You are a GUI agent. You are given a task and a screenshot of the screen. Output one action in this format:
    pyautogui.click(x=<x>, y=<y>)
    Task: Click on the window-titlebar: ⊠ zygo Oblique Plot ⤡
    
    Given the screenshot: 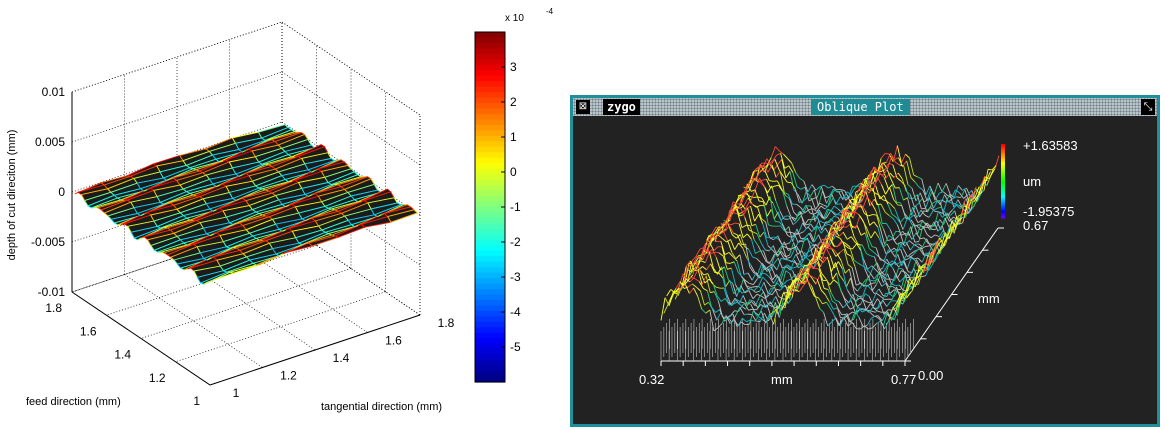 What is the action you would take?
    pyautogui.click(x=865, y=107)
    